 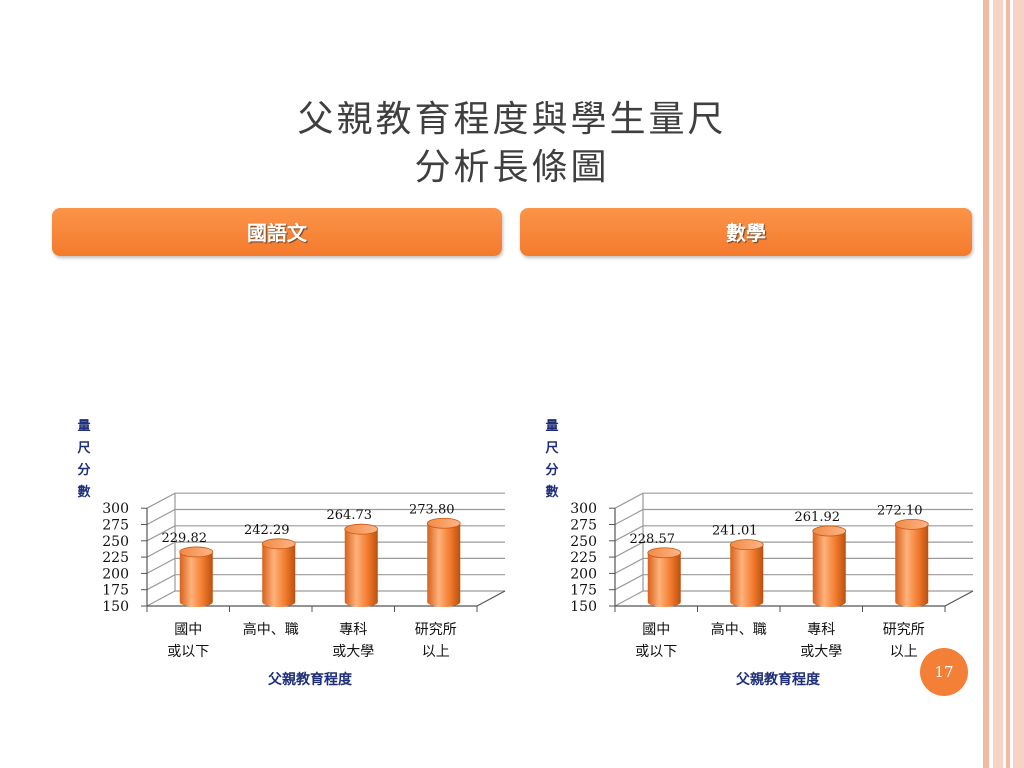 What do you see at coordinates (185, 538) in the screenshot?
I see `data-label: 229.82` at bounding box center [185, 538].